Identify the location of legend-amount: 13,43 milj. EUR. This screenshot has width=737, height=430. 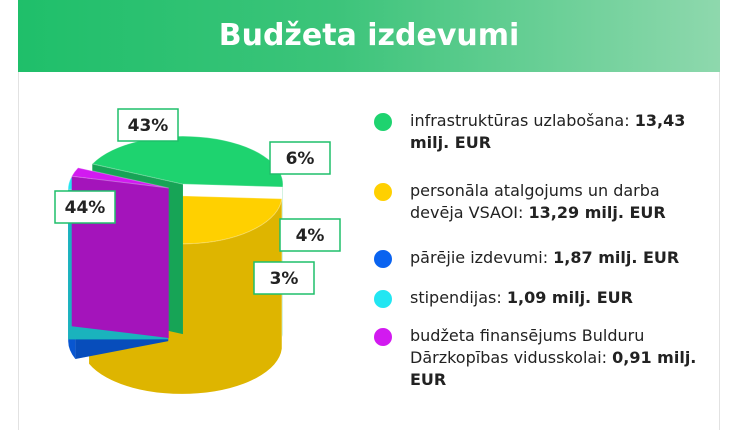
(548, 131).